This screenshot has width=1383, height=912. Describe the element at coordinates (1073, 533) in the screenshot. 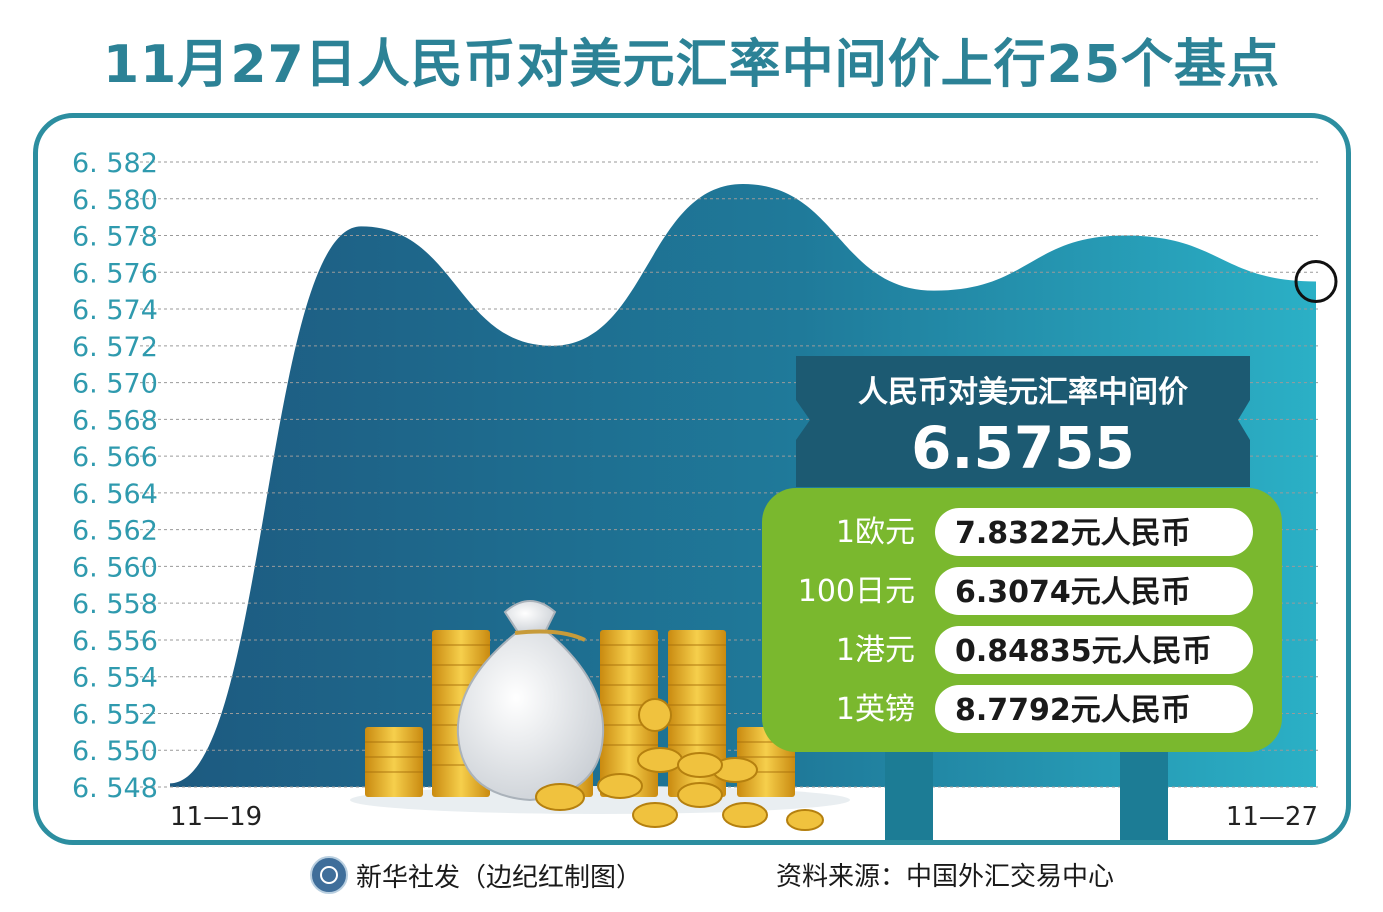

I see `rate-value: 7.8322元人民币` at that location.